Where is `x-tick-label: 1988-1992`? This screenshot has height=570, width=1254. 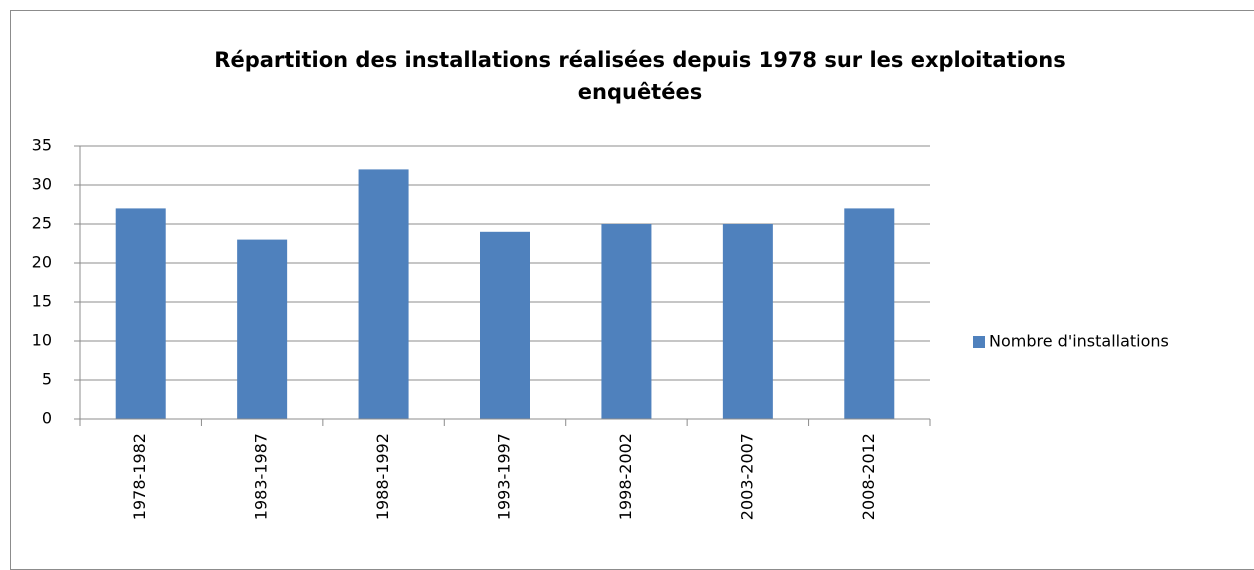
x-tick-label: 1988-1992 is located at coordinates (382, 476).